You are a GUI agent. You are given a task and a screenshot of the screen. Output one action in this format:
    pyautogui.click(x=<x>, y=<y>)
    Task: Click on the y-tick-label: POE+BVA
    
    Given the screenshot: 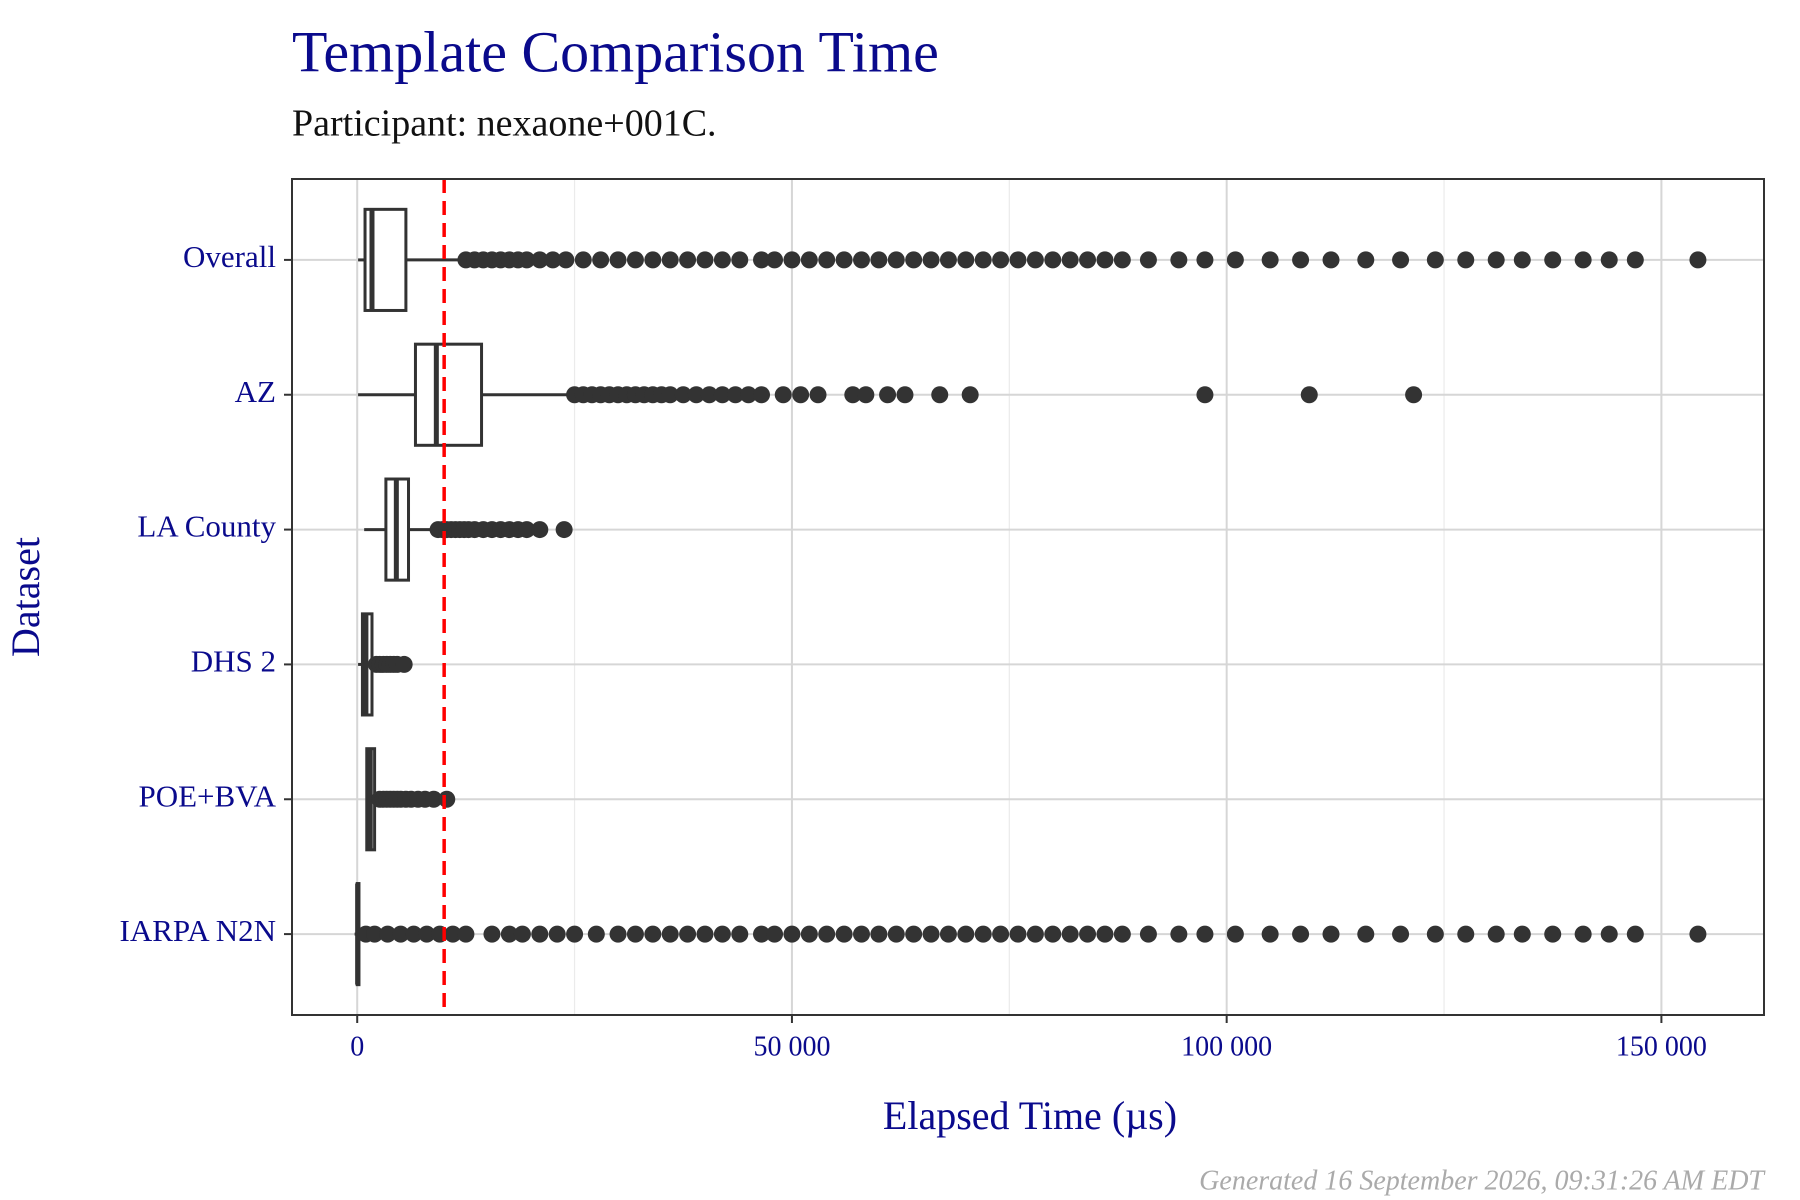 What is the action you would take?
    pyautogui.click(x=207, y=795)
    